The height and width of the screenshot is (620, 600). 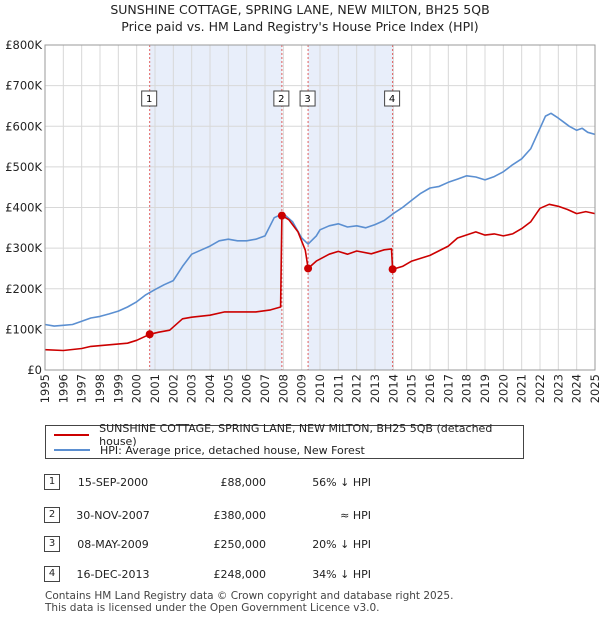 What do you see at coordinates (393, 388) in the screenshot?
I see `x-tick-label: 2014` at bounding box center [393, 388].